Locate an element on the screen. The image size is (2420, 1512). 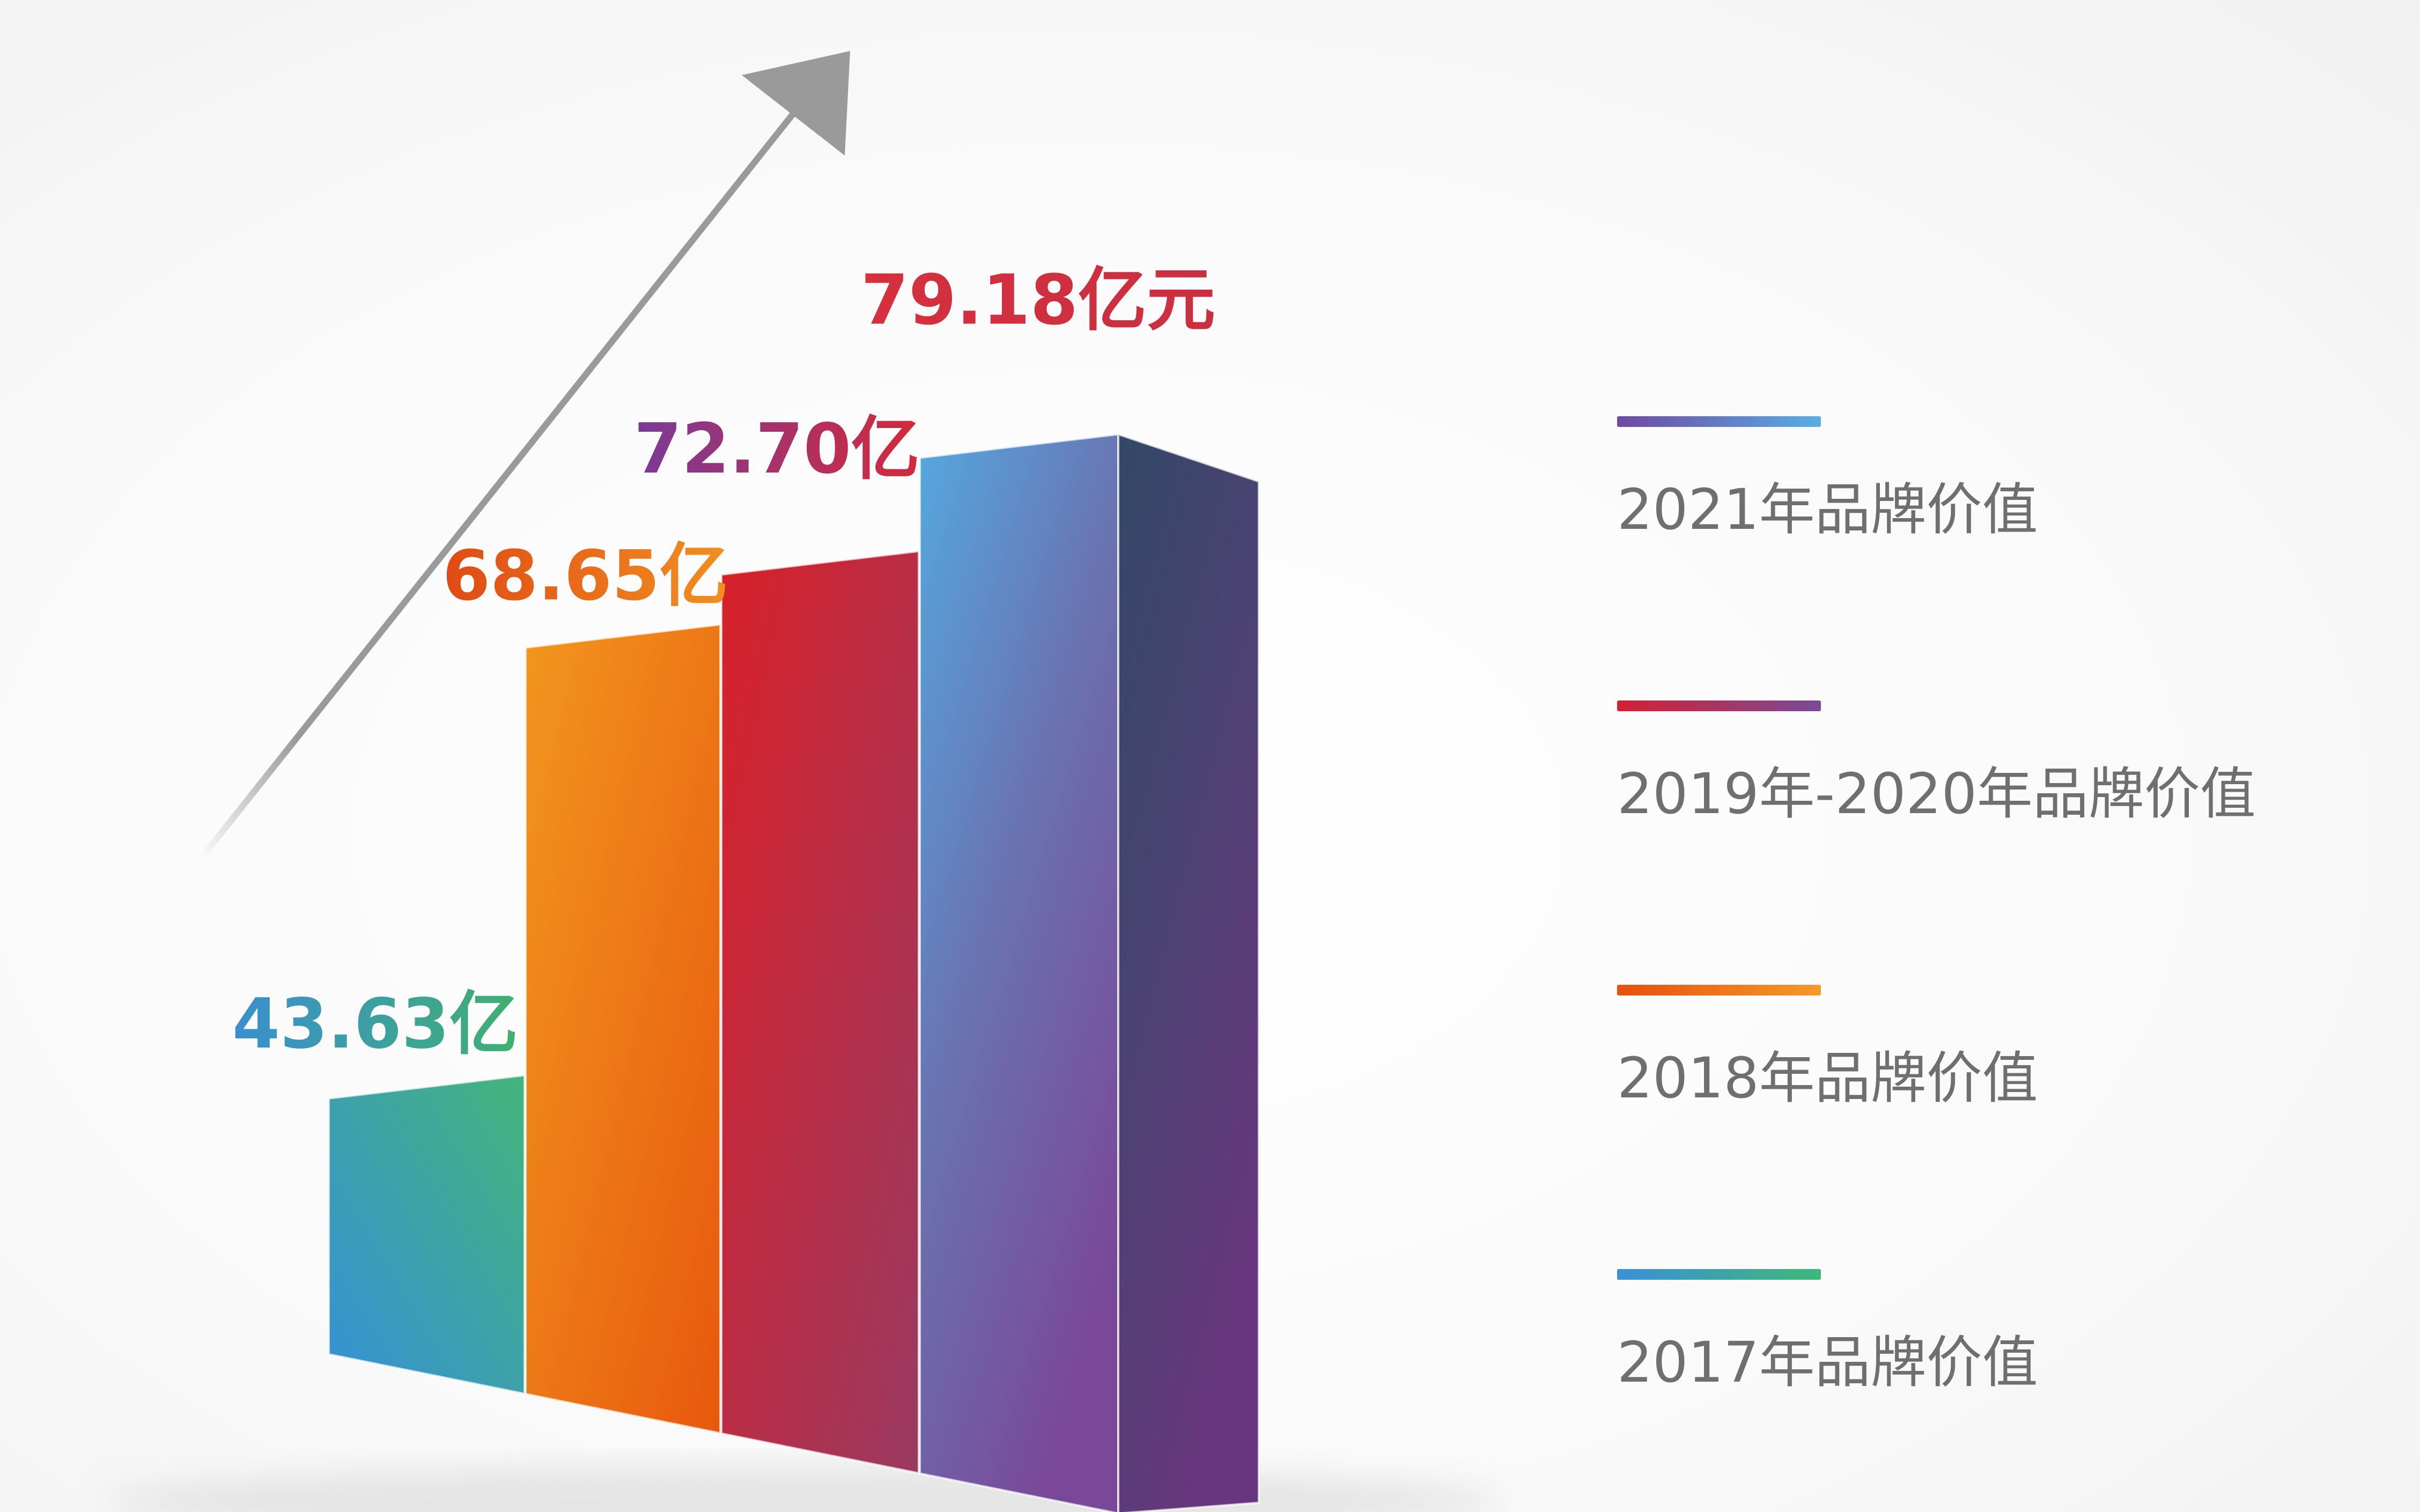
bar-side-face is located at coordinates (1188, 972).